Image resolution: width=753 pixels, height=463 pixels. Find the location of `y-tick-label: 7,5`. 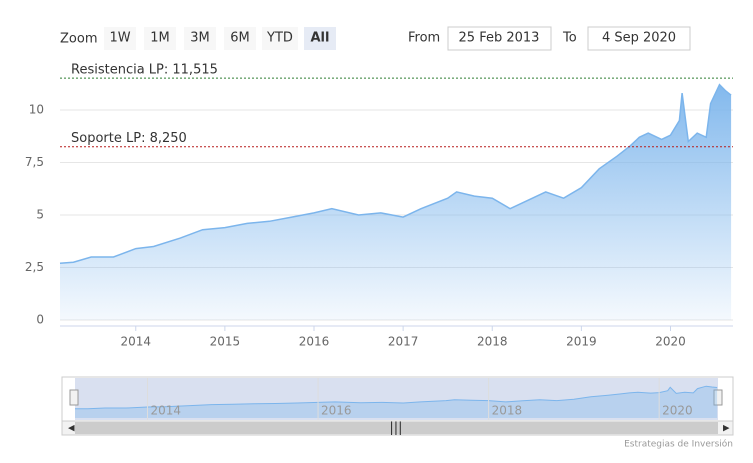

y-tick-label: 7,5 is located at coordinates (34, 162).